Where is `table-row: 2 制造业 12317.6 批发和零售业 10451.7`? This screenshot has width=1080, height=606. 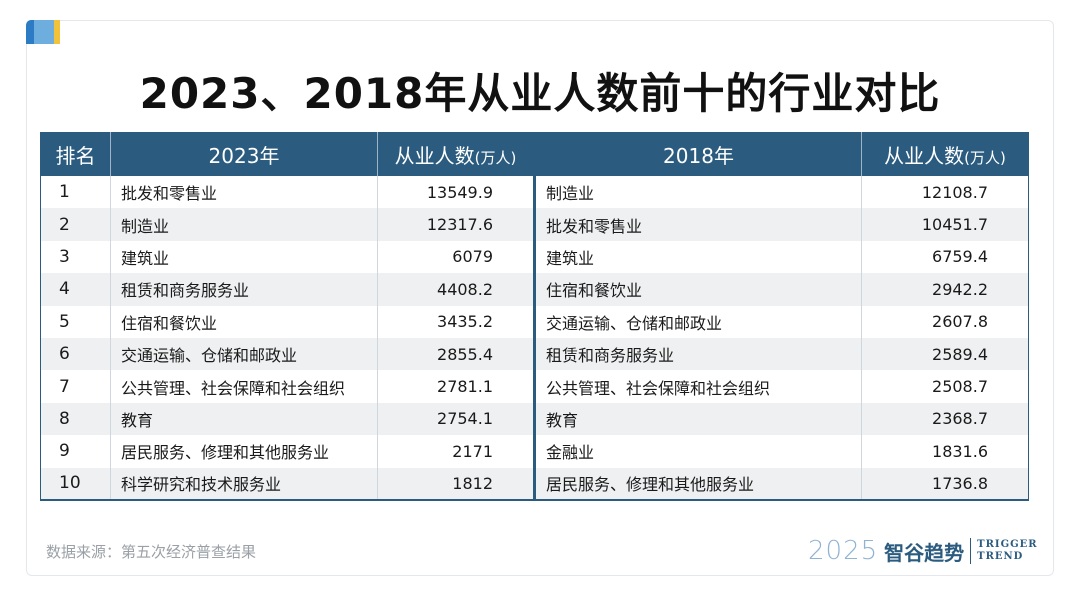 table-row: 2 制造业 12317.6 批发和零售业 10451.7 is located at coordinates (534, 224).